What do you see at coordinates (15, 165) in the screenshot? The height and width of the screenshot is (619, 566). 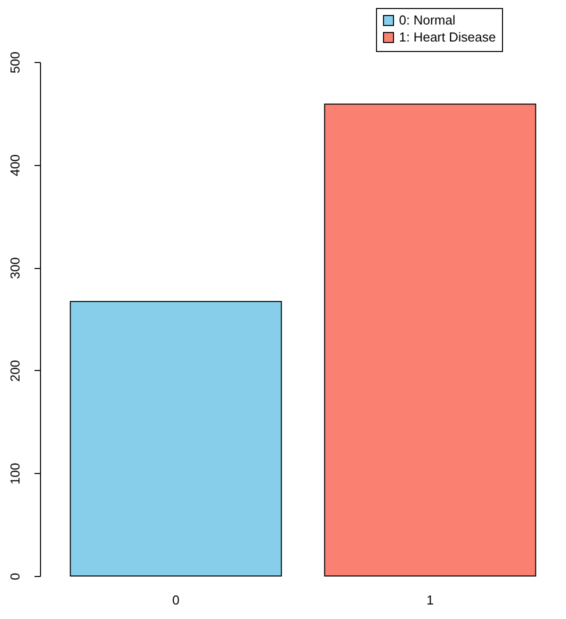 I see `y-tick-label: 400` at bounding box center [15, 165].